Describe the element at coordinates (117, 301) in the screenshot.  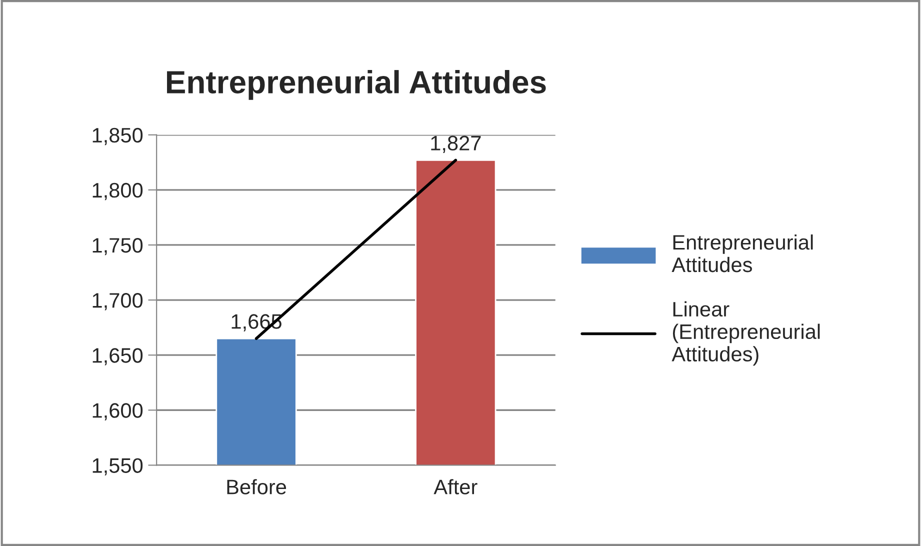
I see `y-tick-label: 1,700` at that location.